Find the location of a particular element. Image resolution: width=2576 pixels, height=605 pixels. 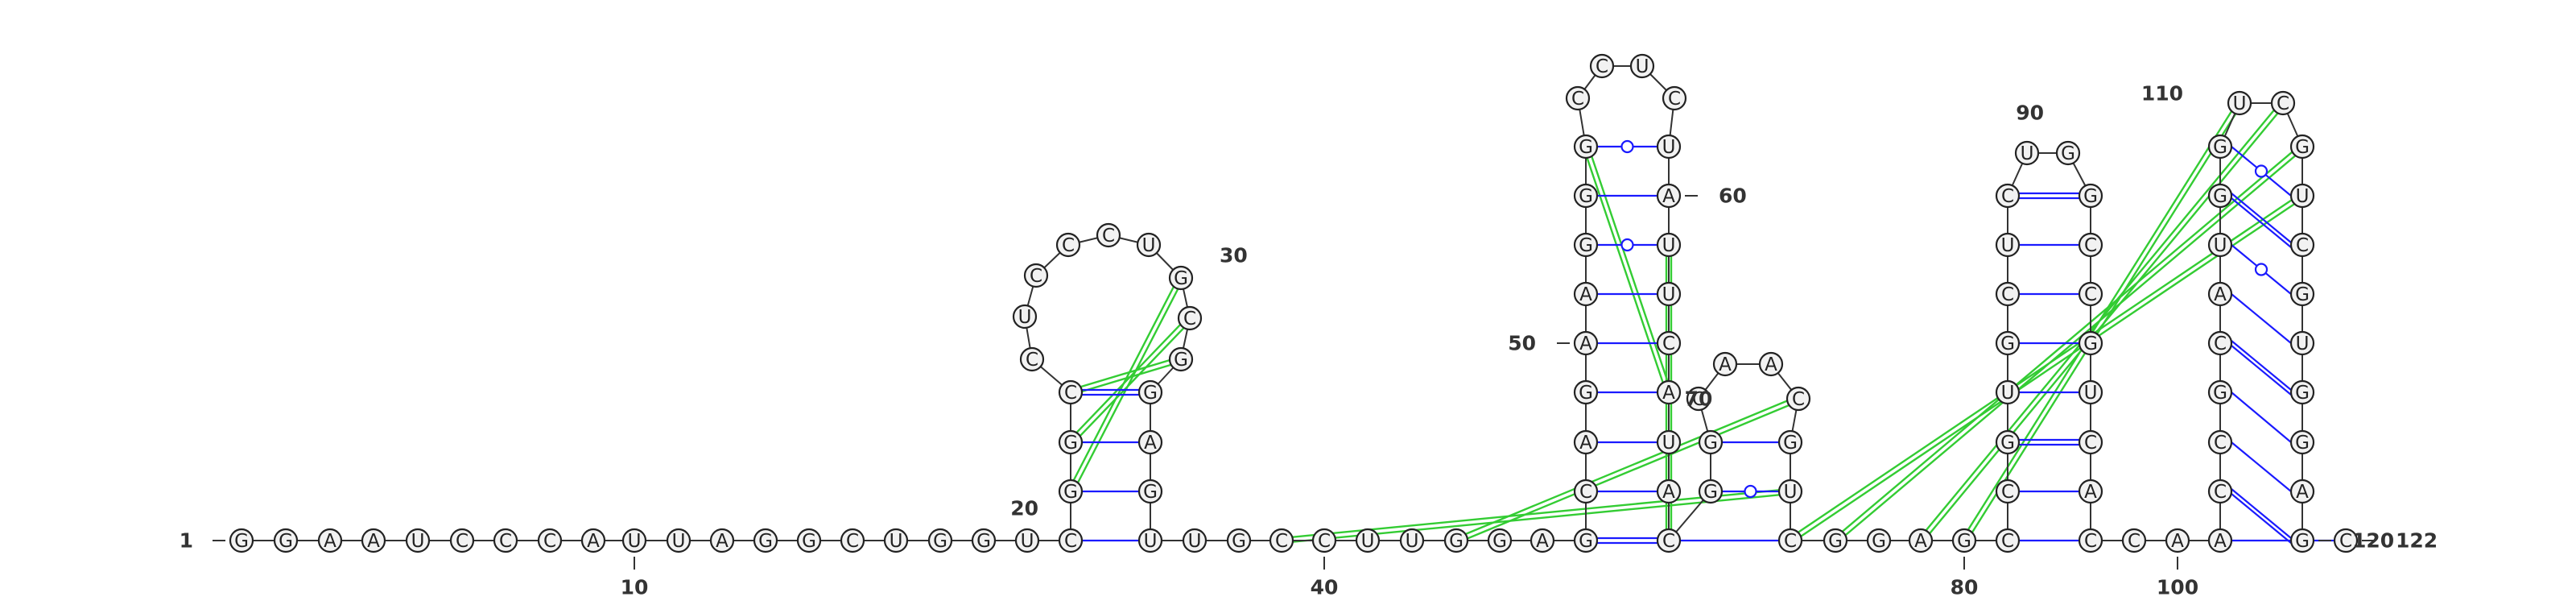

nucleotide-66: A is located at coordinates (1669, 492).